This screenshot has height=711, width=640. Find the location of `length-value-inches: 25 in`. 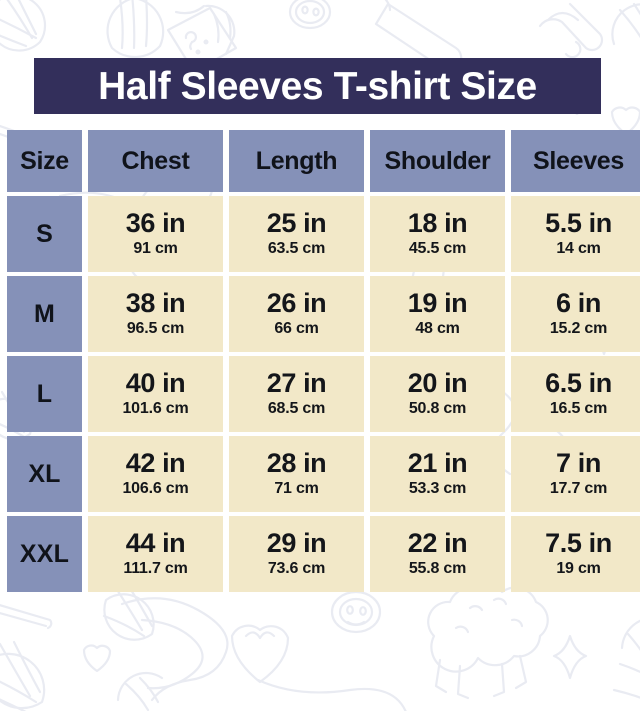

length-value-inches: 25 in is located at coordinates (296, 222).